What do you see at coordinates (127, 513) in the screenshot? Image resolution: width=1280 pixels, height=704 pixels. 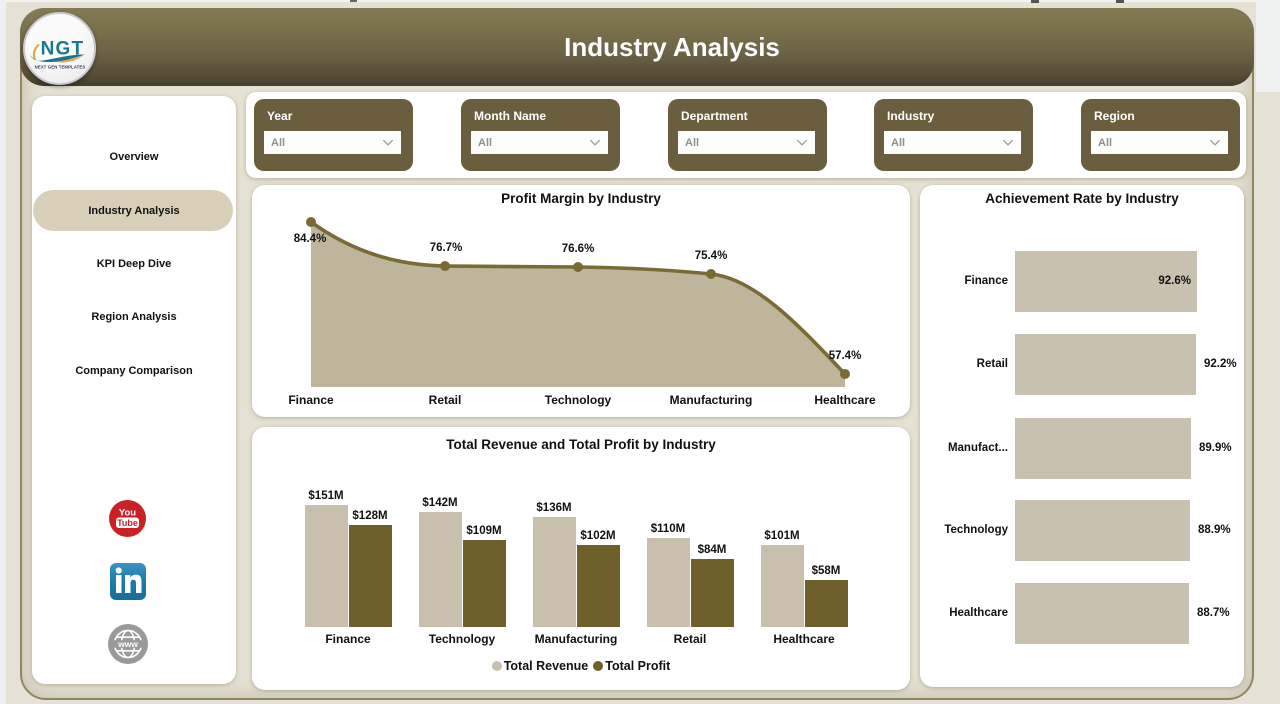 I see `svg-text: You` at bounding box center [127, 513].